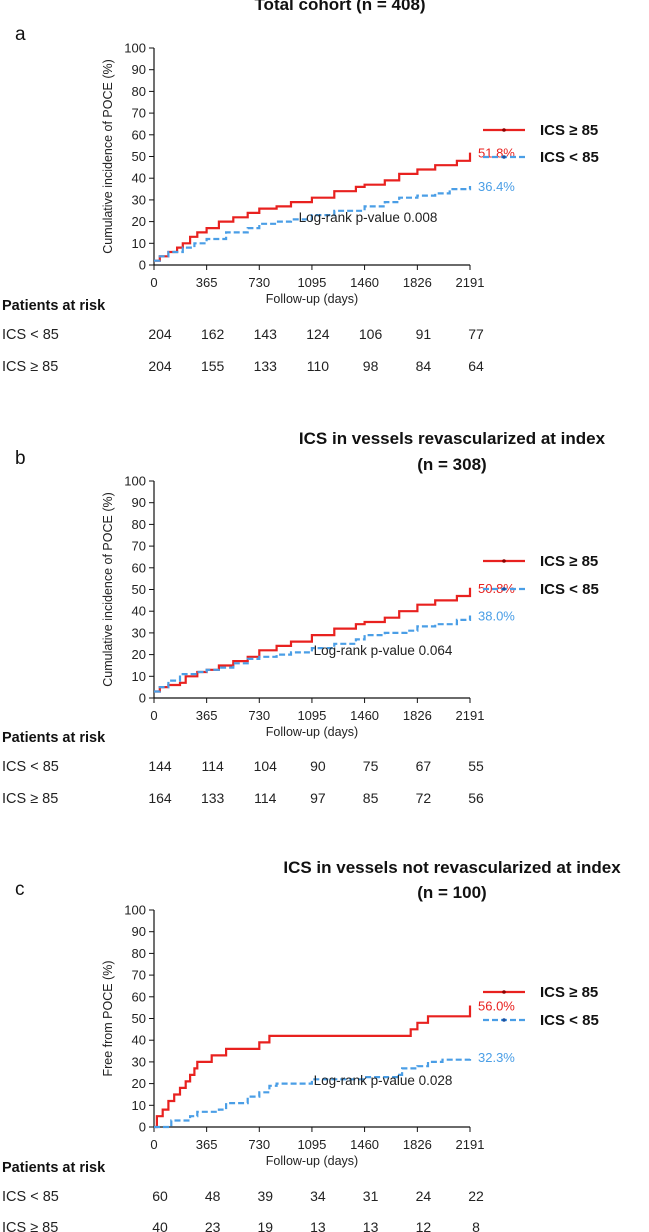 Image resolution: width=649 pixels, height=1232 pixels. I want to click on risk-count: 19, so click(265, 1225).